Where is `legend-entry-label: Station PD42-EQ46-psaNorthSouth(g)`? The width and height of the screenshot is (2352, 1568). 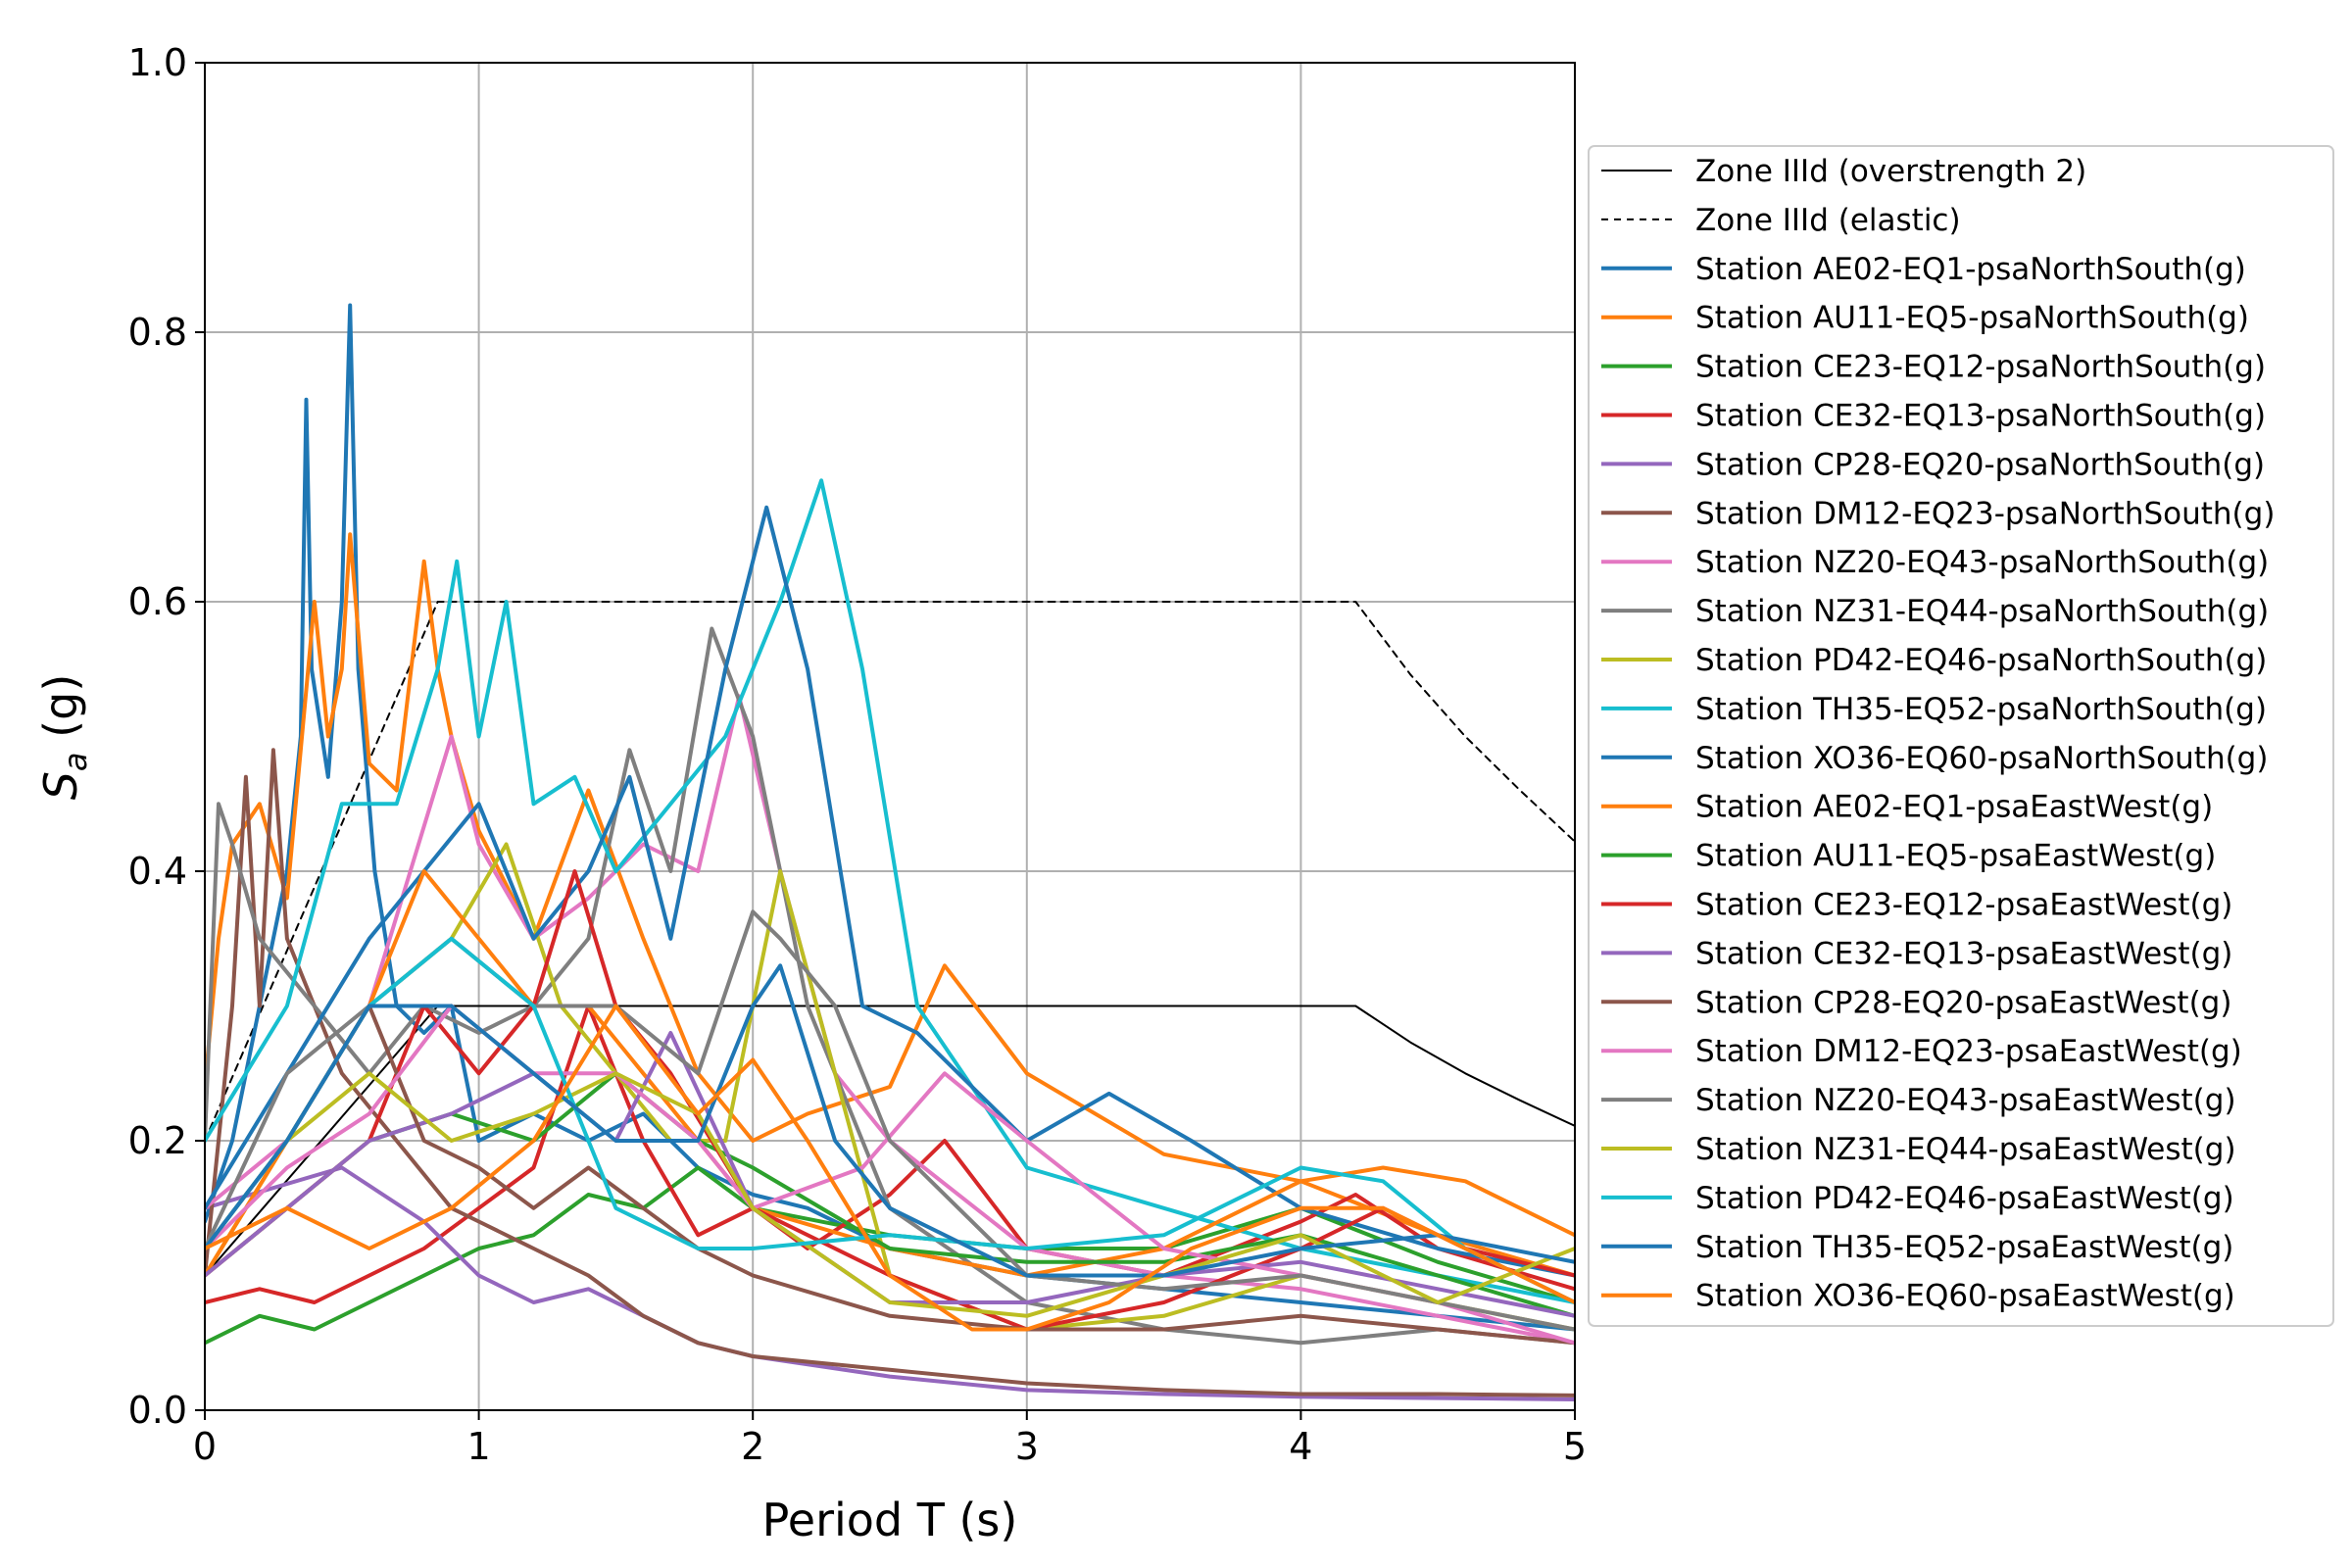 legend-entry-label: Station PD42-EQ46-psaNorthSouth(g) is located at coordinates (1981, 660).